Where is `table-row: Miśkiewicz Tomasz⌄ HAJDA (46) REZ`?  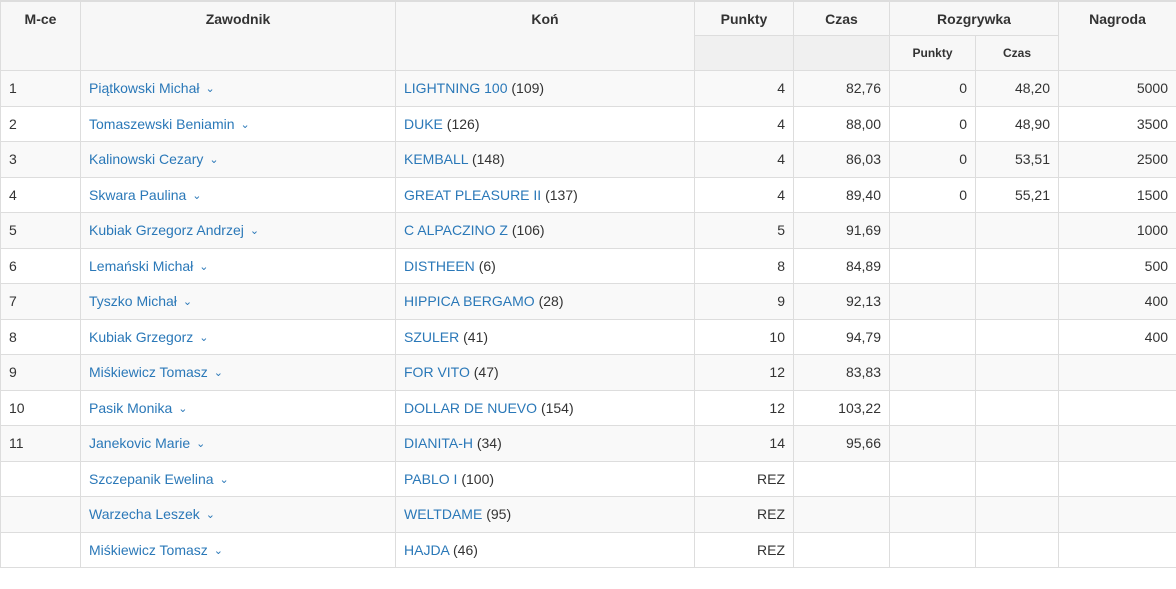 table-row: Miśkiewicz Tomasz⌄ HAJDA (46) REZ is located at coordinates (588, 550).